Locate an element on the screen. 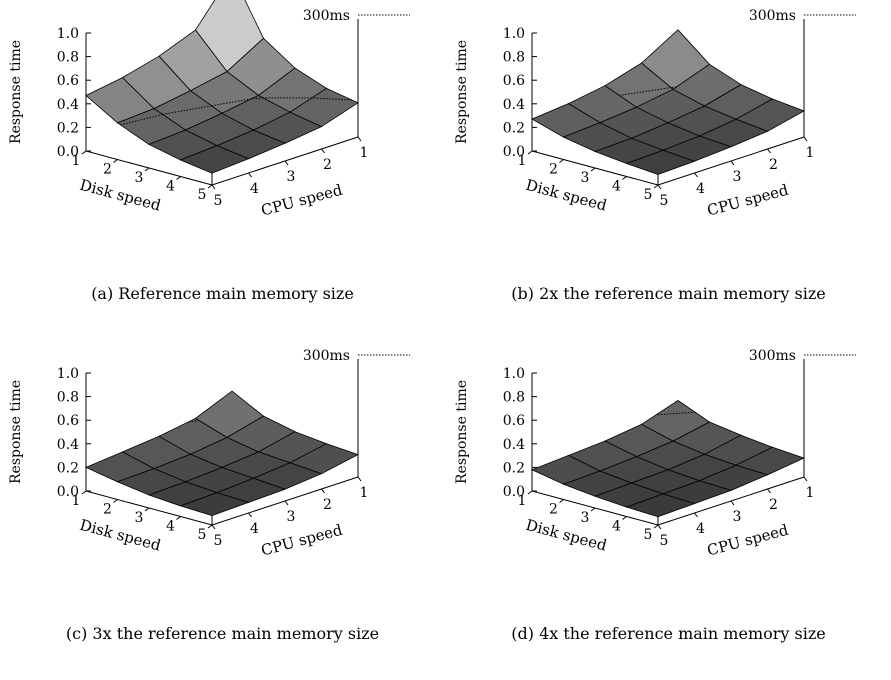  caption-a: (a) Reference main memory size is located at coordinates (222, 293).